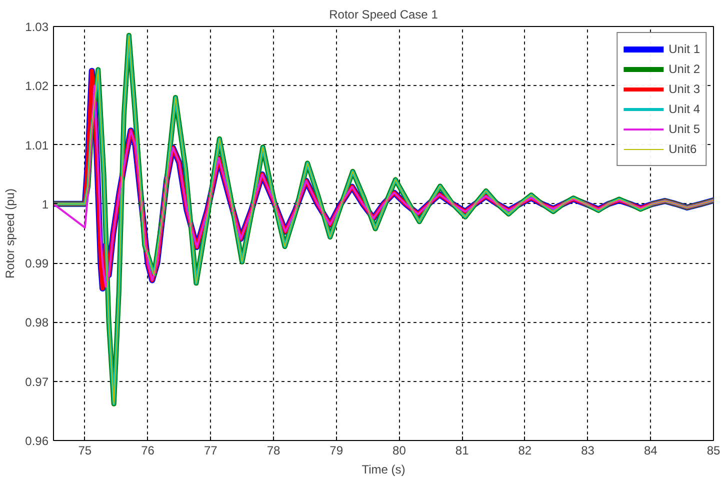 This screenshot has width=721, height=479. What do you see at coordinates (37, 86) in the screenshot?
I see `y-tick-label: 1.02` at bounding box center [37, 86].